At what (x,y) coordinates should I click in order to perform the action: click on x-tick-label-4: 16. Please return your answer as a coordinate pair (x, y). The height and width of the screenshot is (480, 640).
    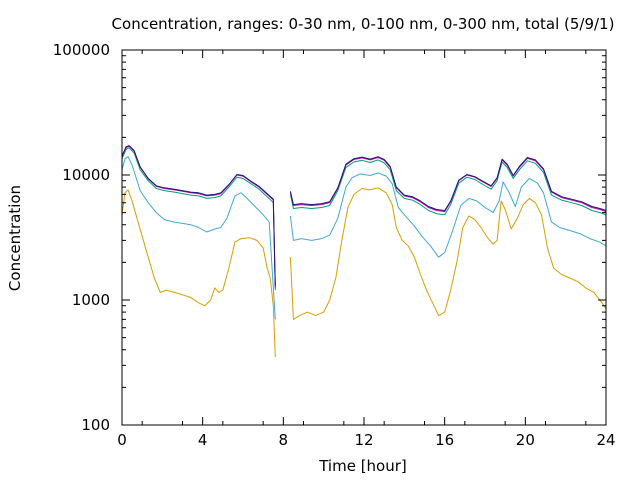
    Looking at the image, I should click on (444, 440).